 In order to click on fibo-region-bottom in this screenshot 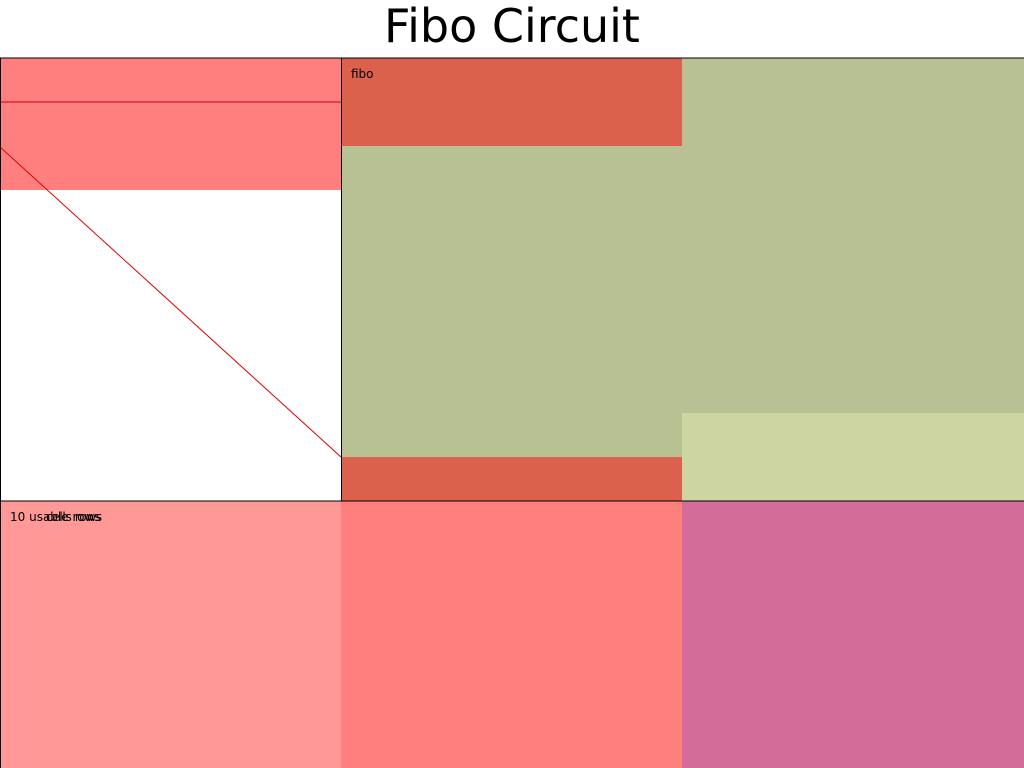, I will do `click(511, 479)`.